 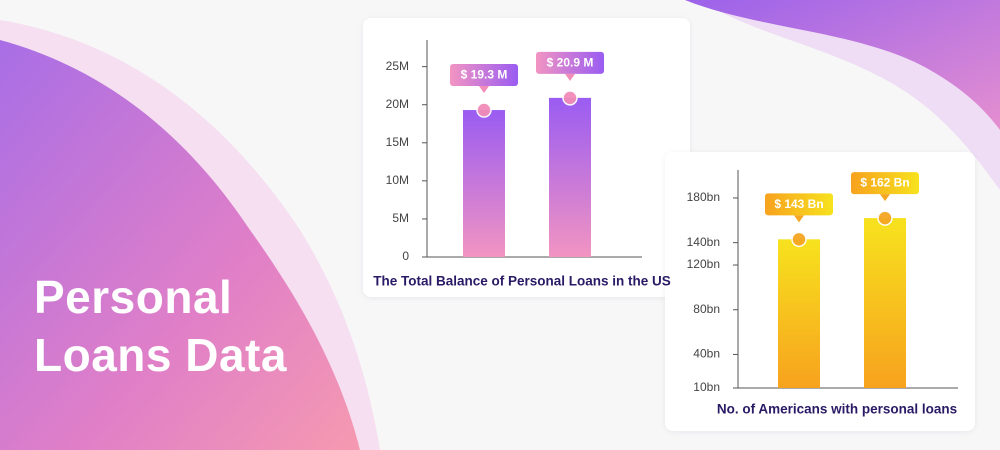 I want to click on value-label: $ 20.9 M, so click(x=570, y=63).